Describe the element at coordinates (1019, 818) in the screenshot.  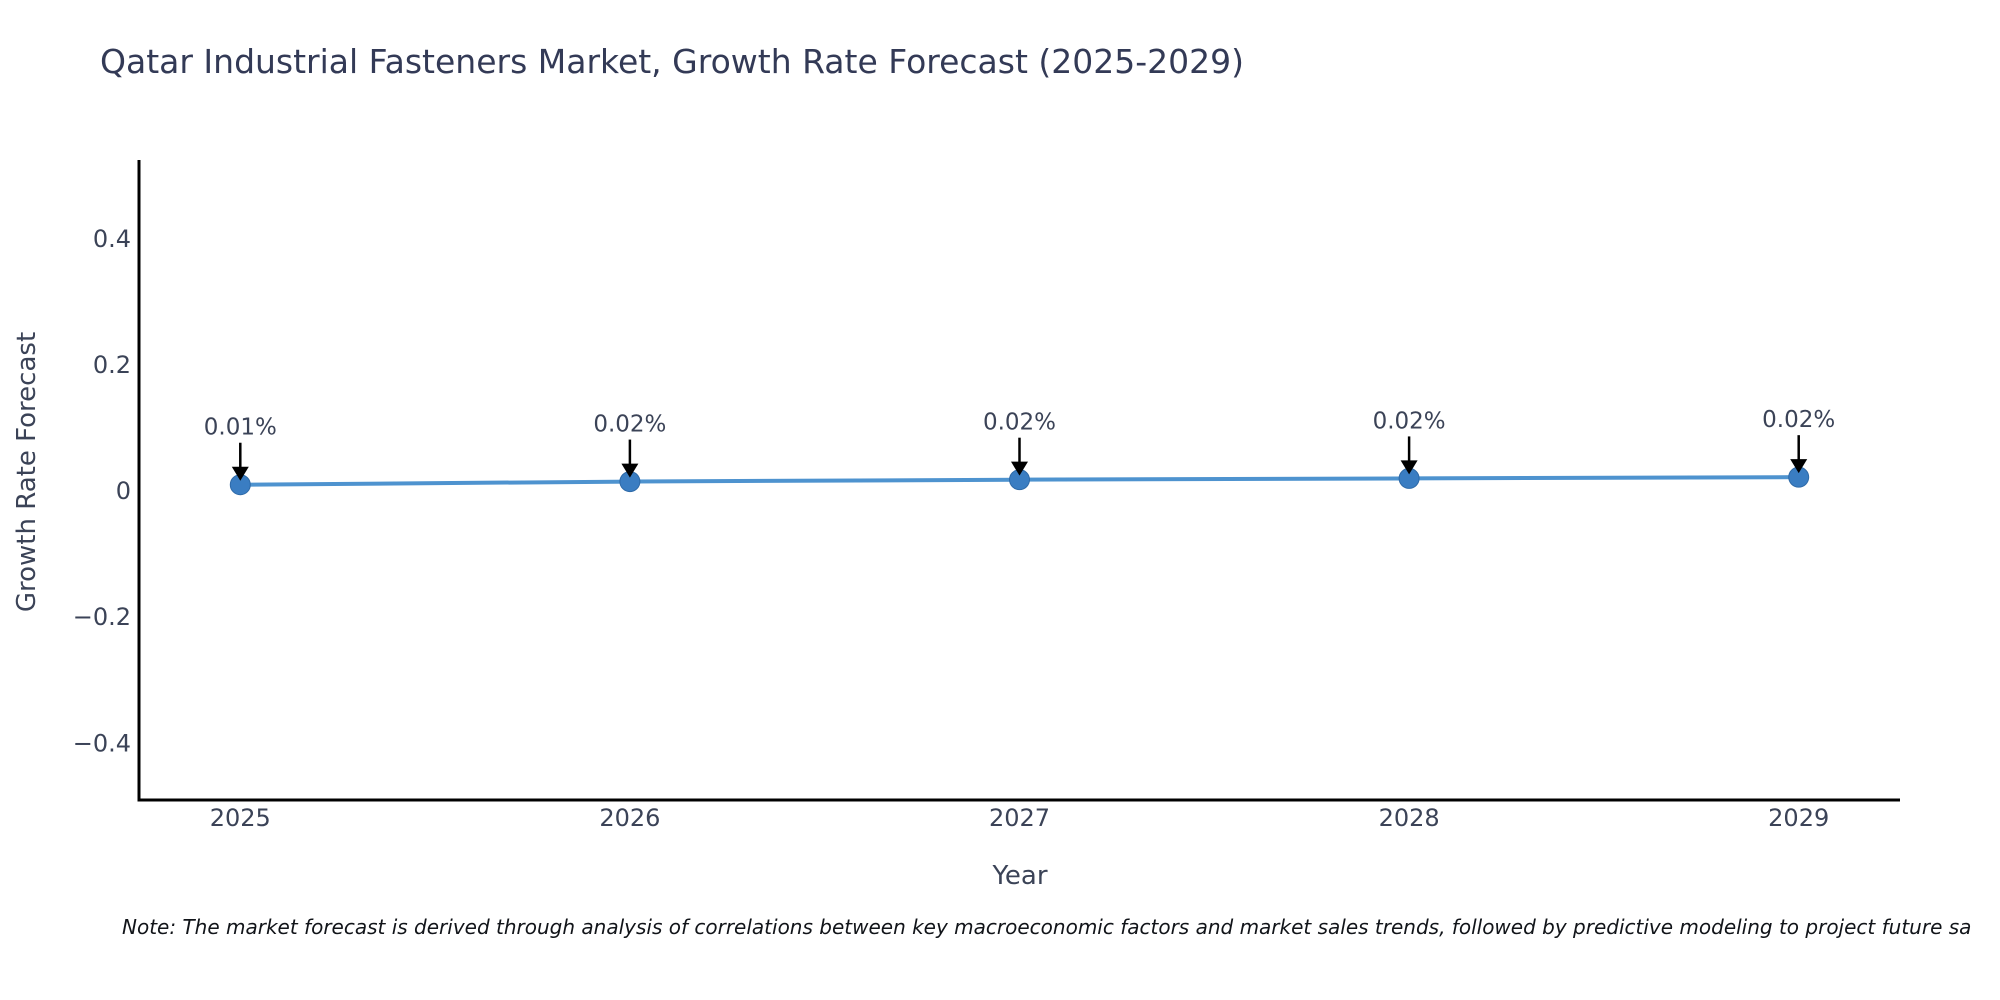
I see `x-tick-label: 2027` at that location.